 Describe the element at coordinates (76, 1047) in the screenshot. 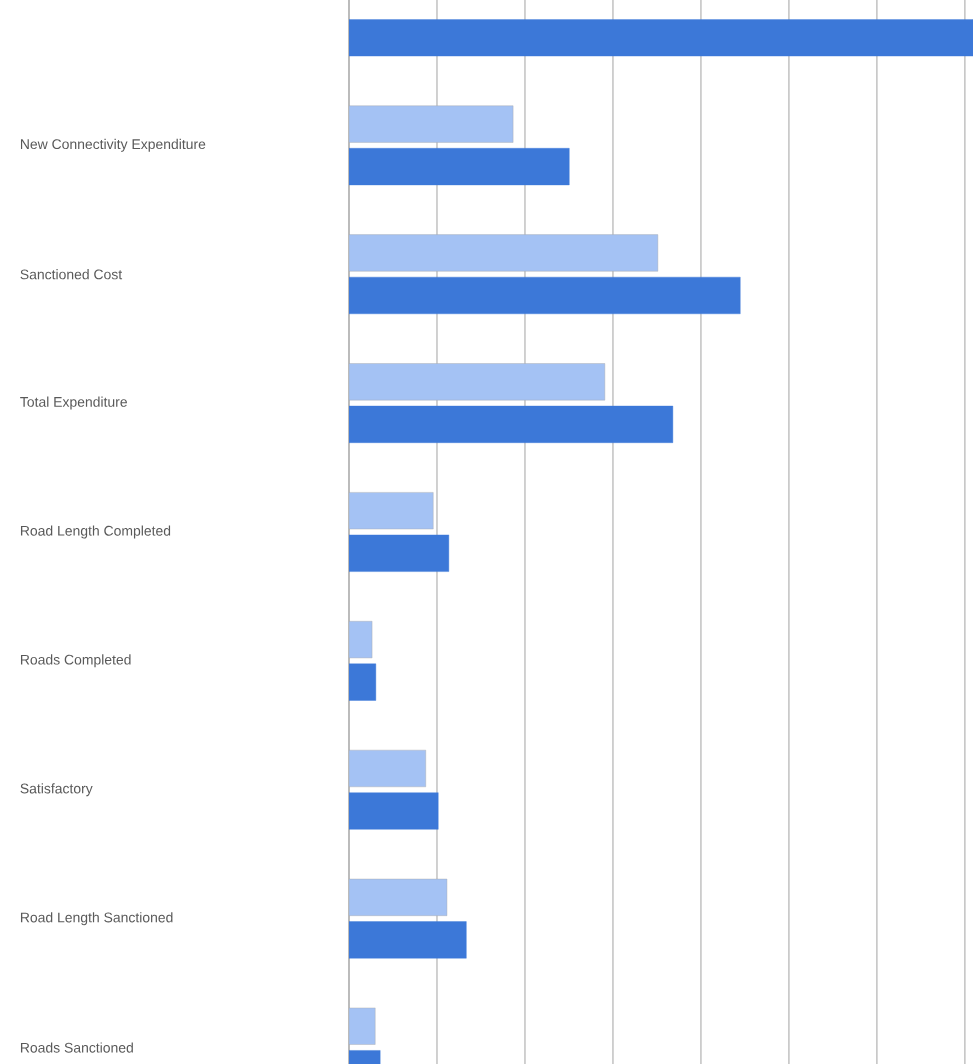

I see `y-tick-label: Roads Sanctioned` at that location.